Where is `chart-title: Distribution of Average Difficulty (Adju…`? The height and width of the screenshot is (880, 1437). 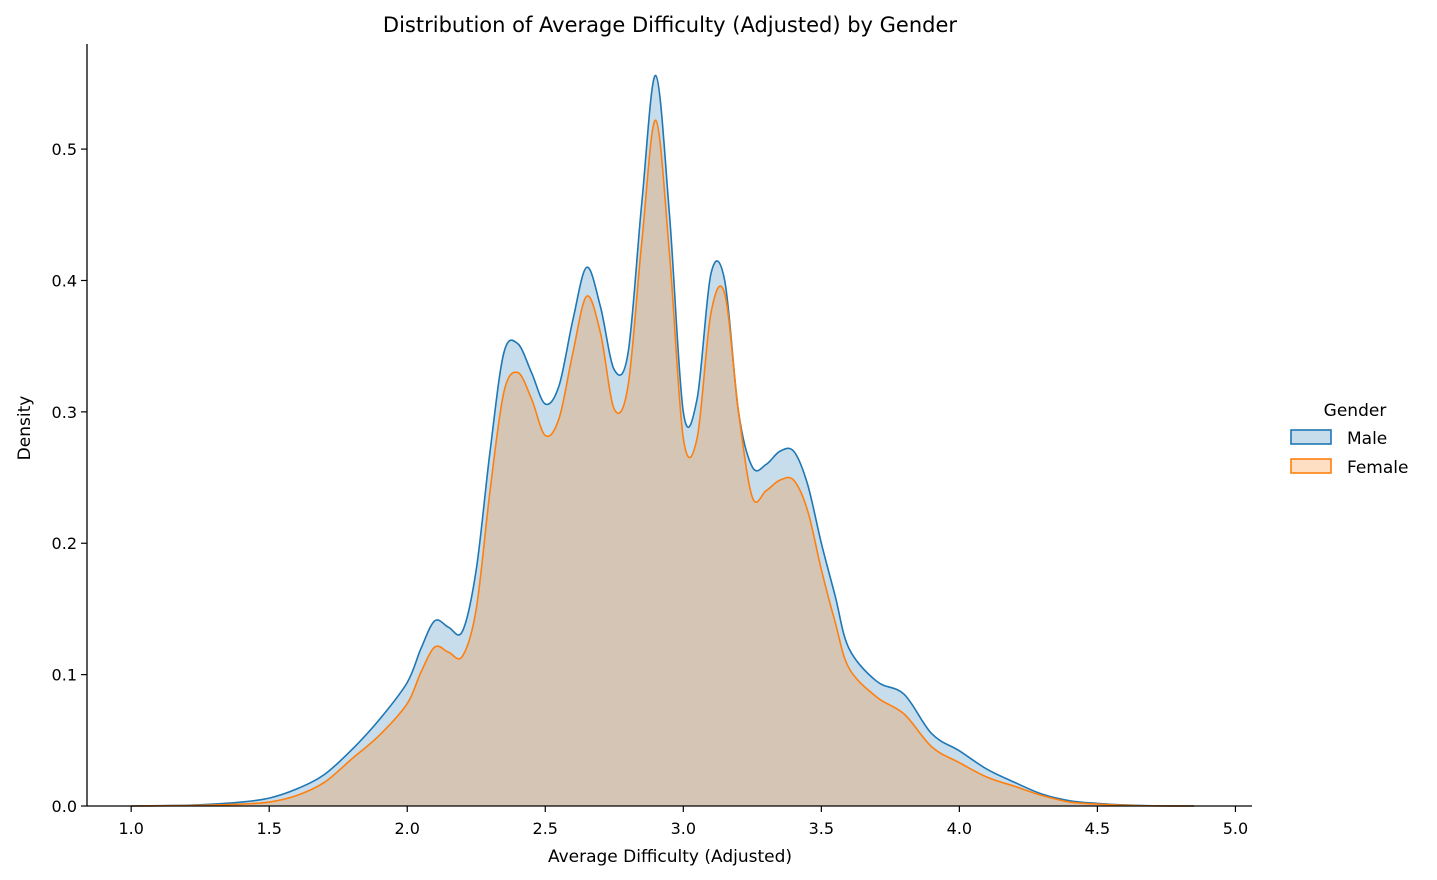
chart-title: Distribution of Average Difficulty (Adju… is located at coordinates (670, 25).